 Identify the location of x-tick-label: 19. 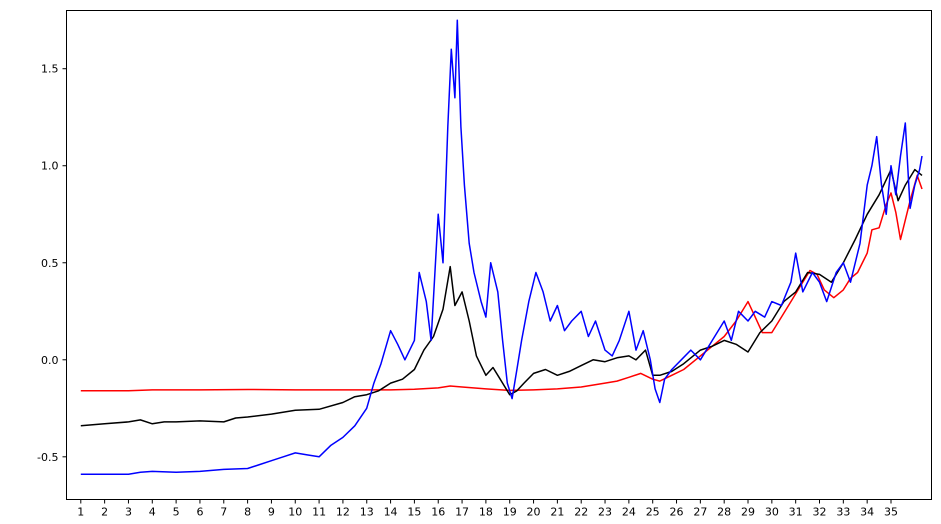
(510, 512).